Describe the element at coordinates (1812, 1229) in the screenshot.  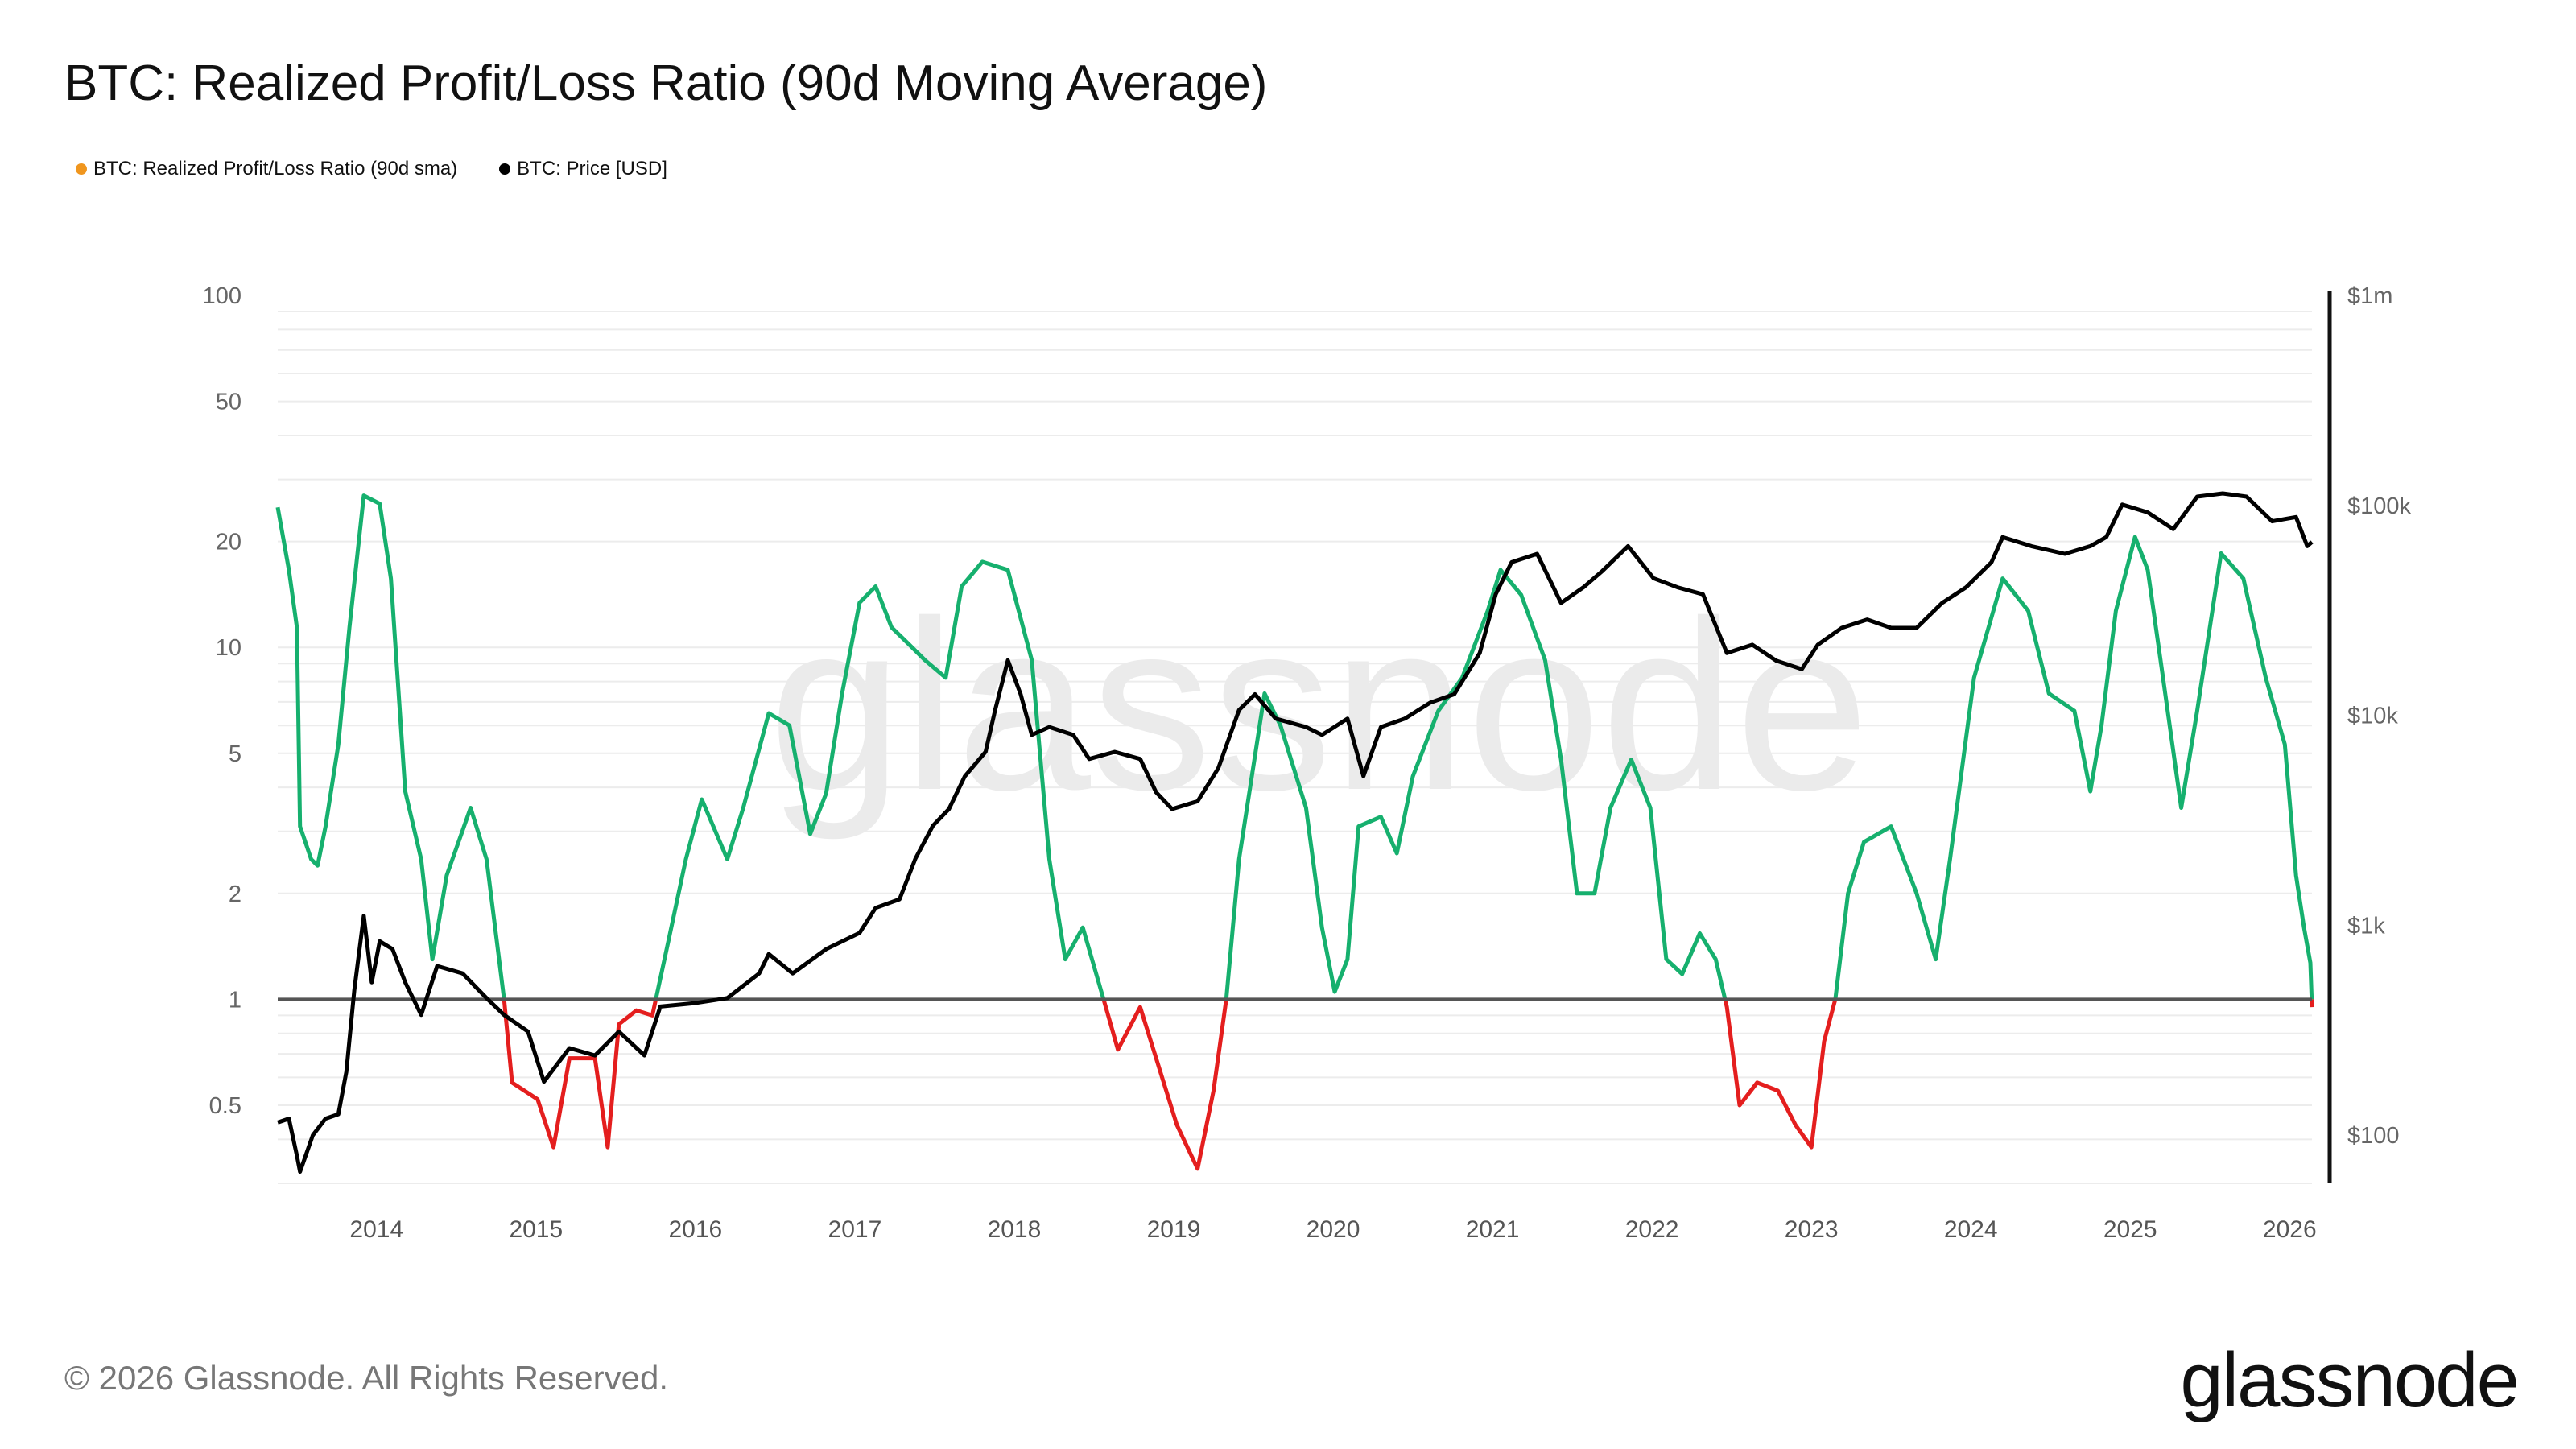
I see `x-tick-label: 2023` at that location.